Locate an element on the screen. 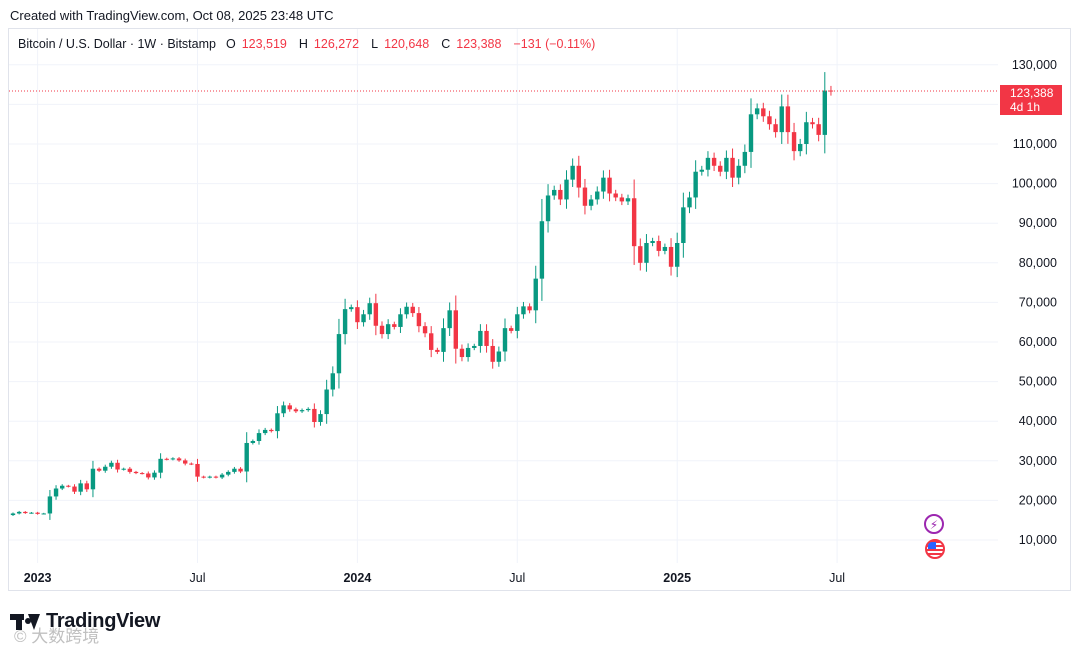 This screenshot has height=653, width=1080. y-axis-tick-label: 20,000 is located at coordinates (1038, 500).